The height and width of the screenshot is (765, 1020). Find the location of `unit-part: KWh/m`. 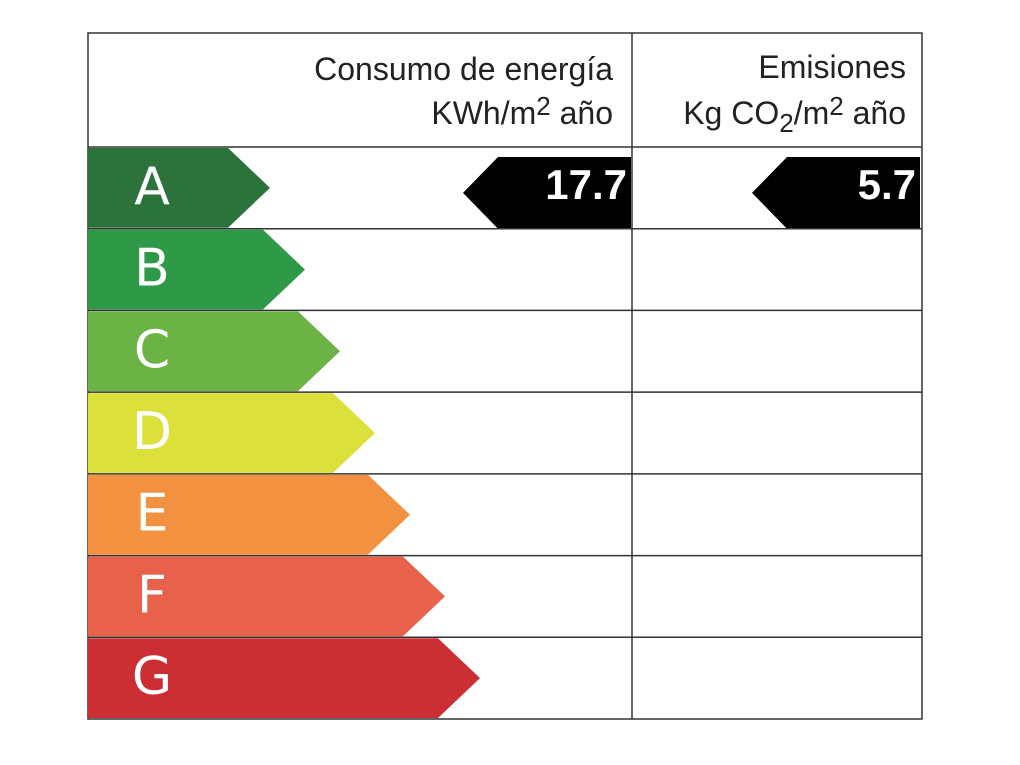

unit-part: KWh/m is located at coordinates (483, 113).